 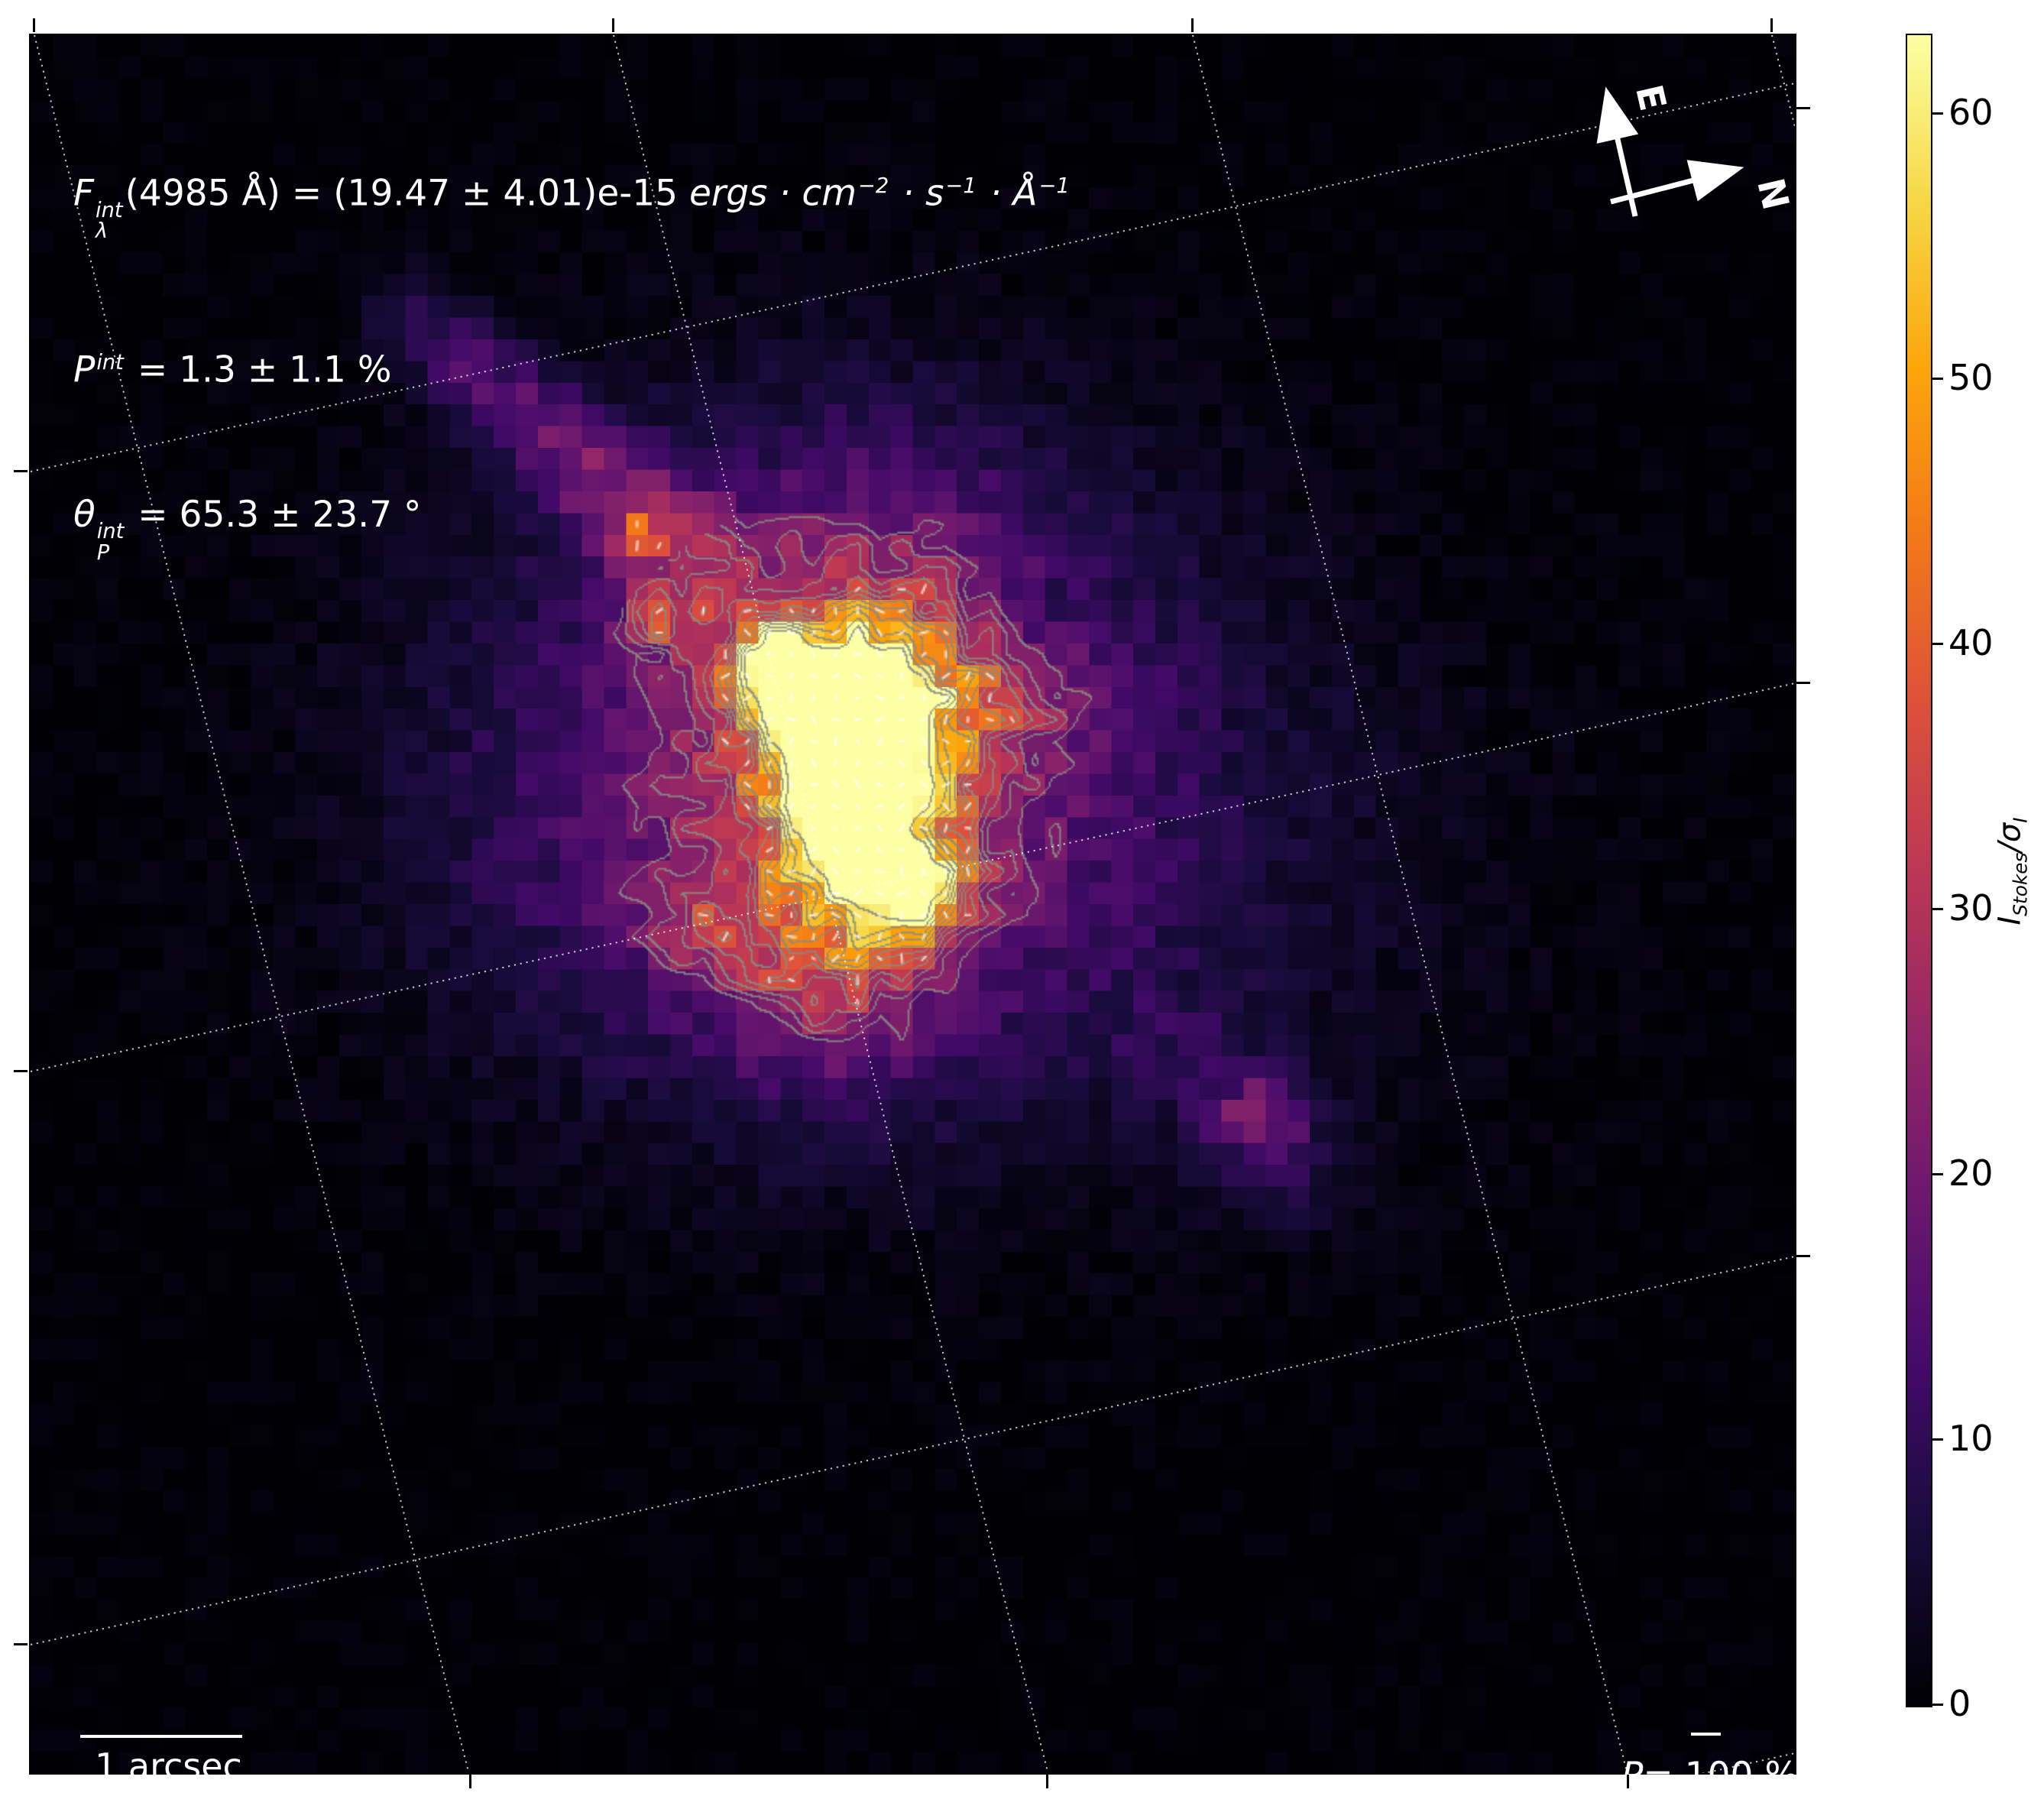 What do you see at coordinates (84, 515) in the screenshot?
I see `theta-symbol: θ` at bounding box center [84, 515].